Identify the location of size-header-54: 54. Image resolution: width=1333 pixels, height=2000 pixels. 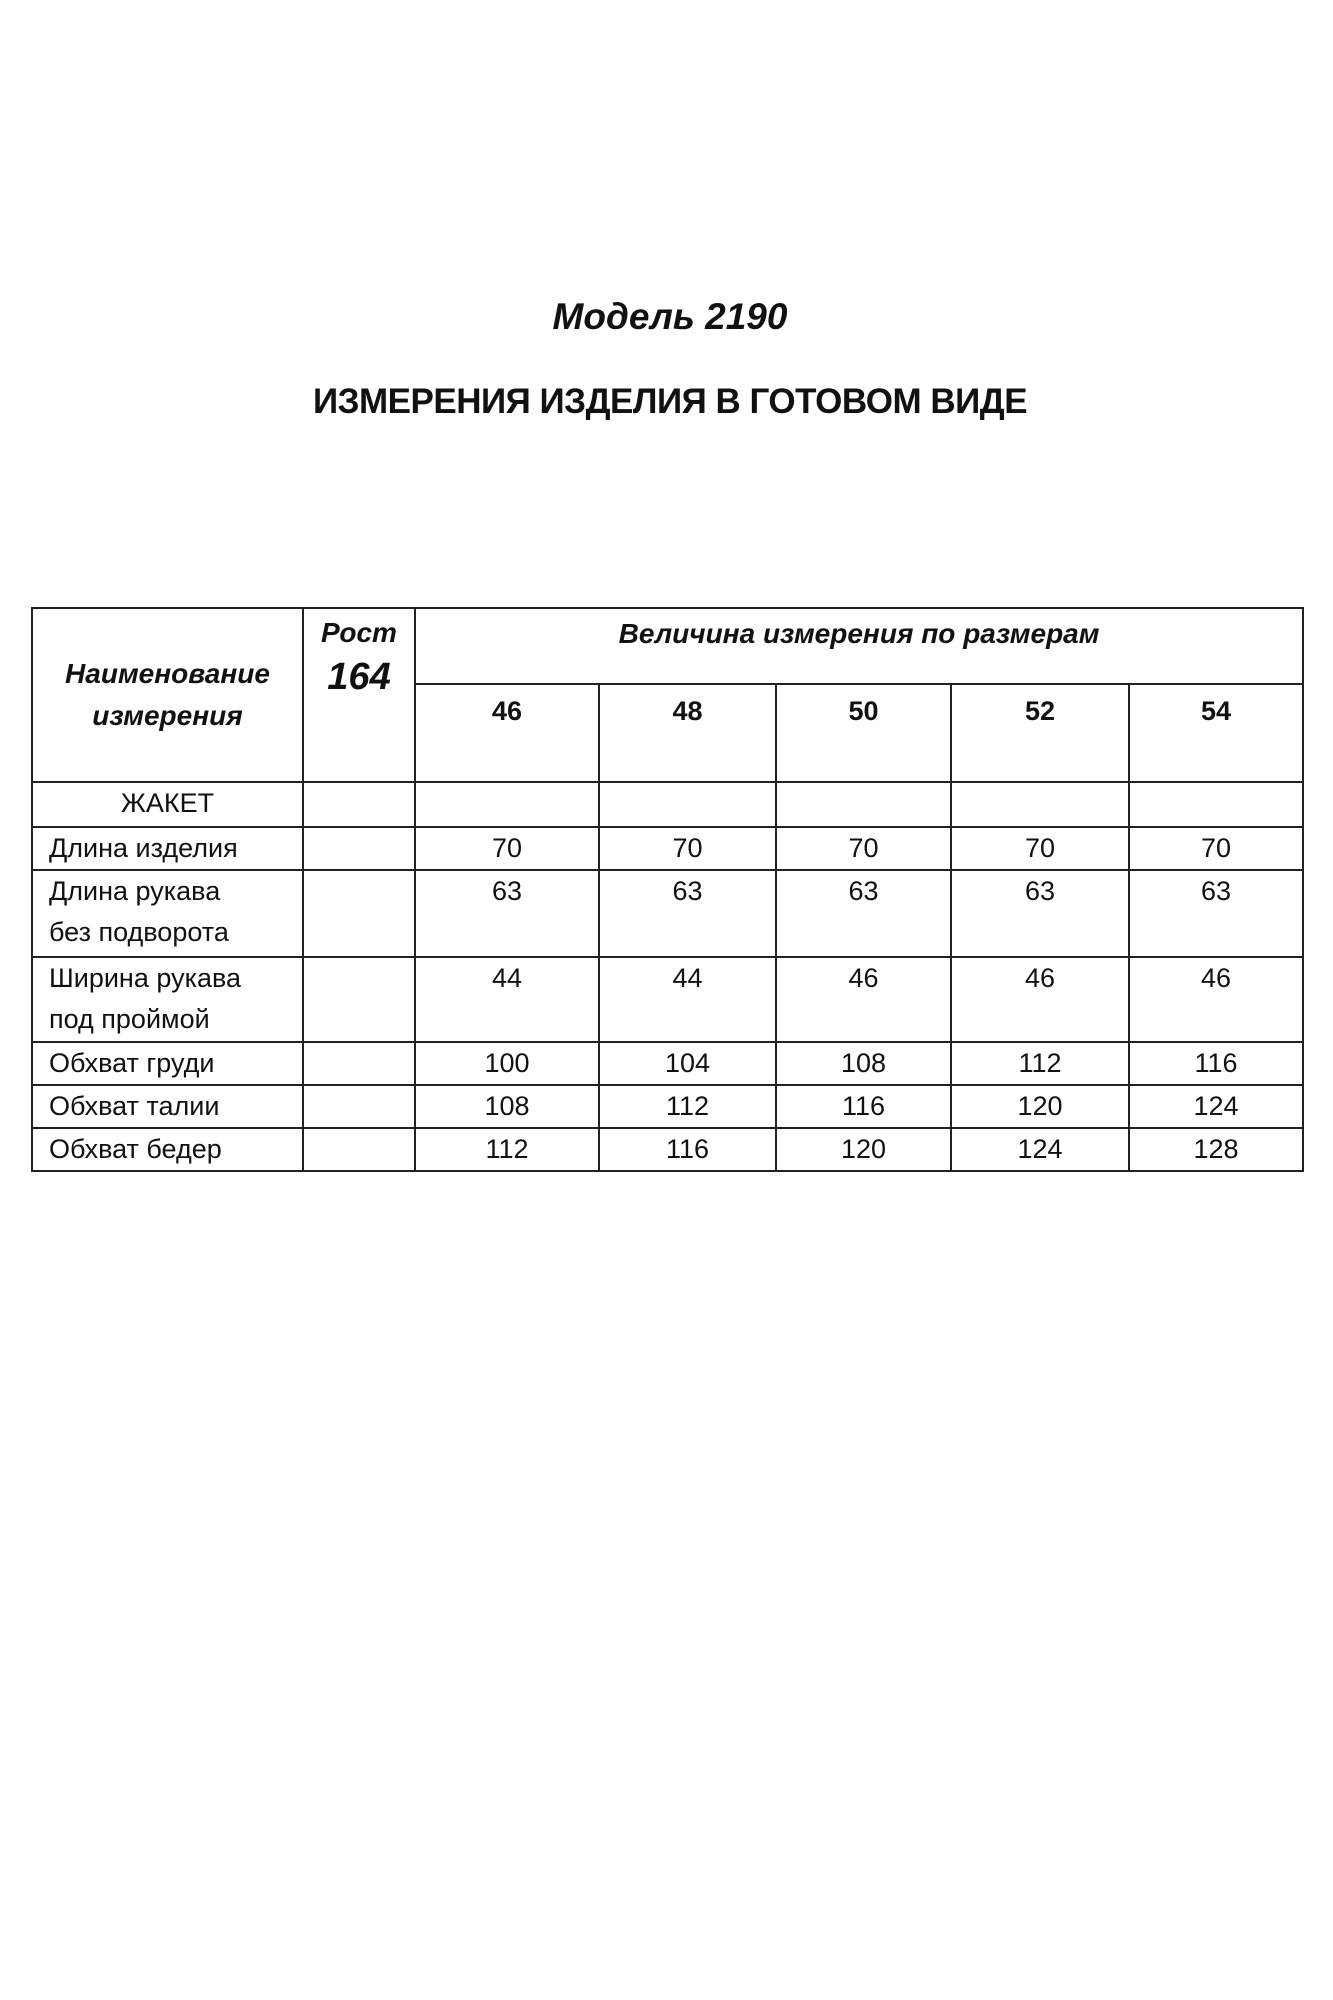
(1216, 733).